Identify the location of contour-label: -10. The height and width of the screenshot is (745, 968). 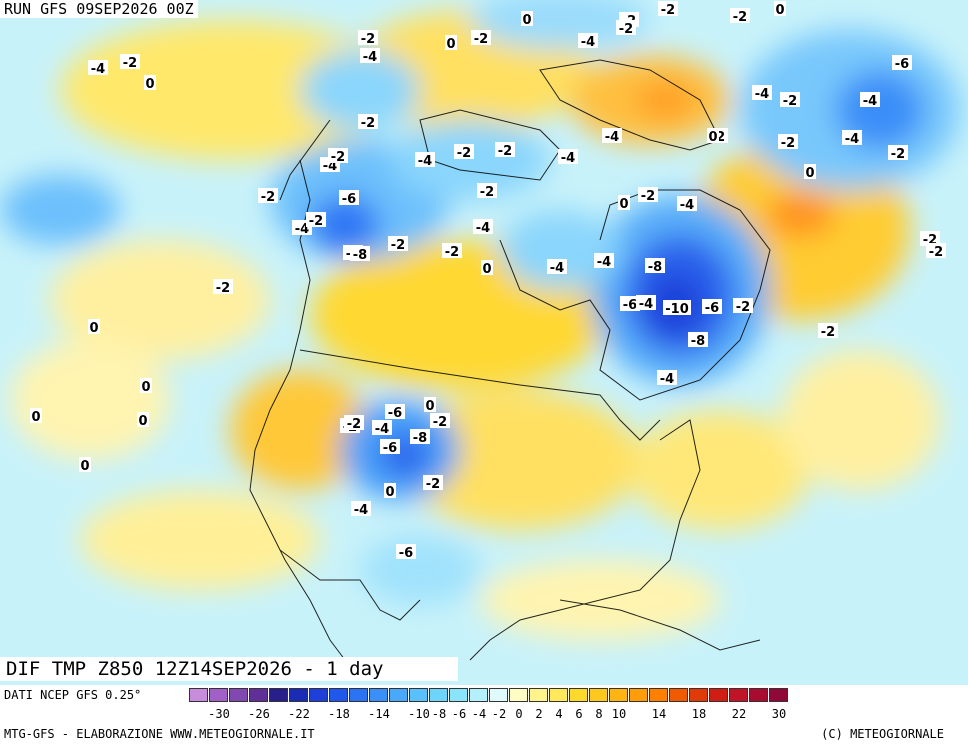
(677, 308).